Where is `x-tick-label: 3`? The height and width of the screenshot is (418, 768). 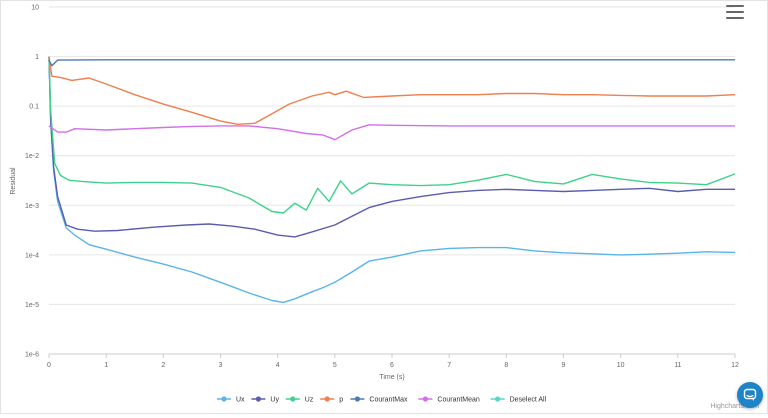 x-tick-label: 3 is located at coordinates (221, 365).